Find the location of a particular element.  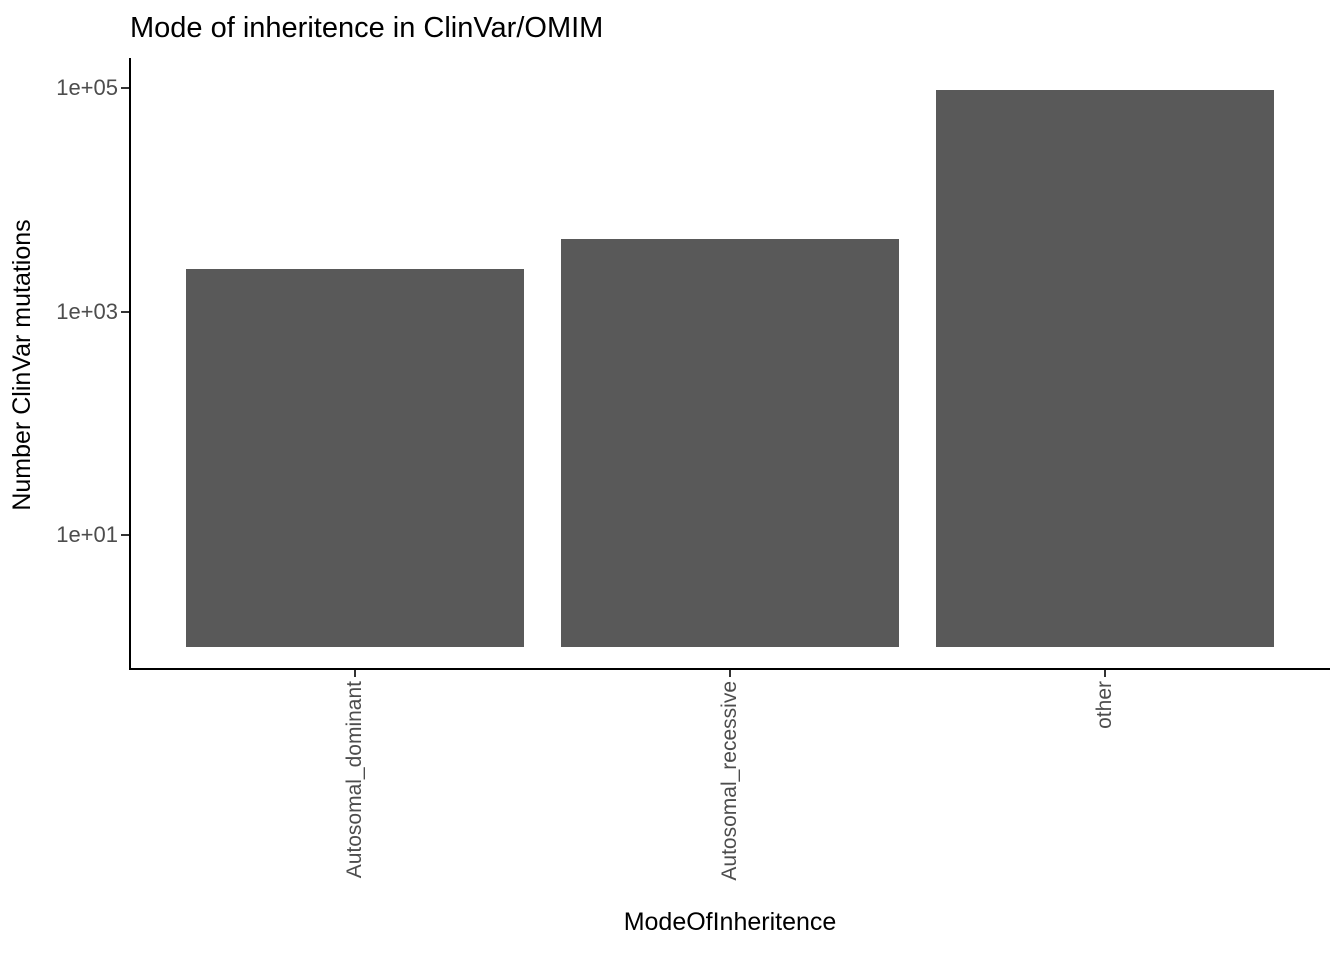

bar-autosomal_dominant is located at coordinates (355, 458).